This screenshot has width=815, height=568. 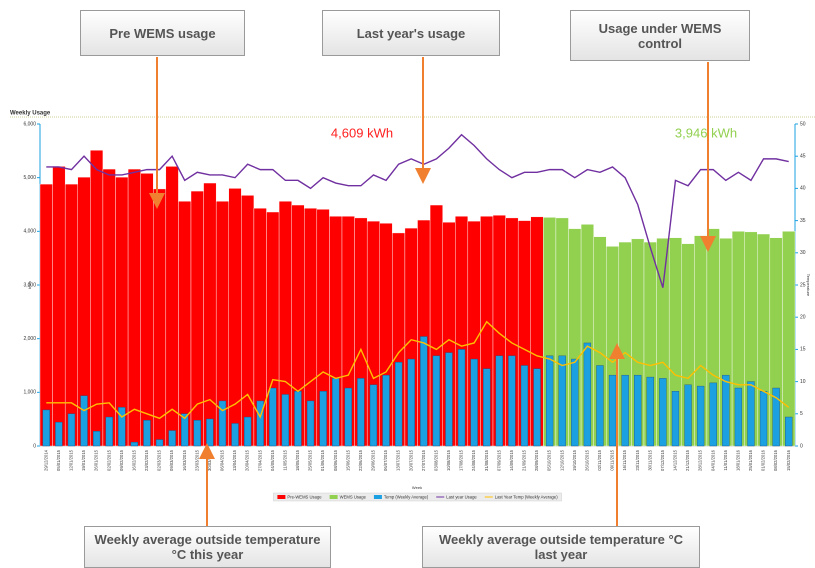 I want to click on x-axis-title: Week, so click(x=417, y=487).